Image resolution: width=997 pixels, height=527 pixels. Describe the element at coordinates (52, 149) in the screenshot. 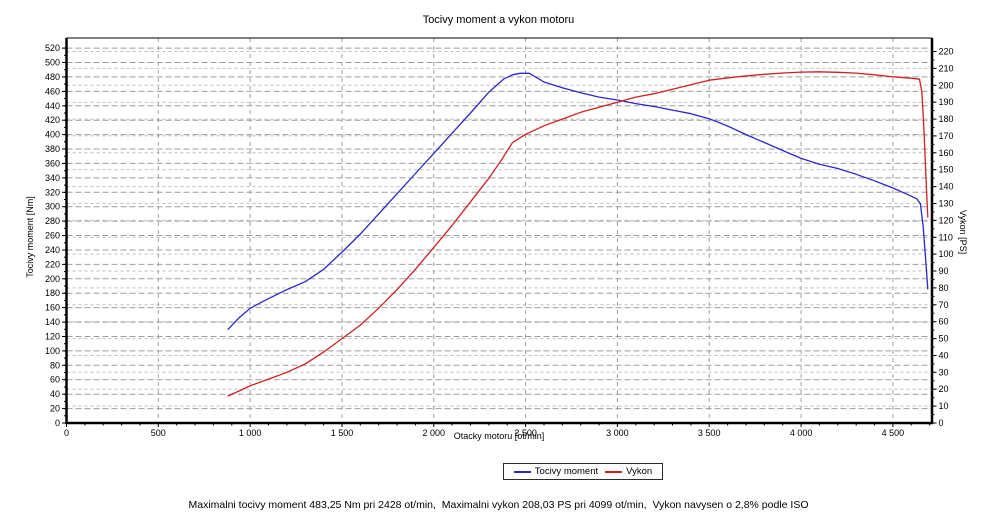

I see `y-tick-label-left: 380` at that location.